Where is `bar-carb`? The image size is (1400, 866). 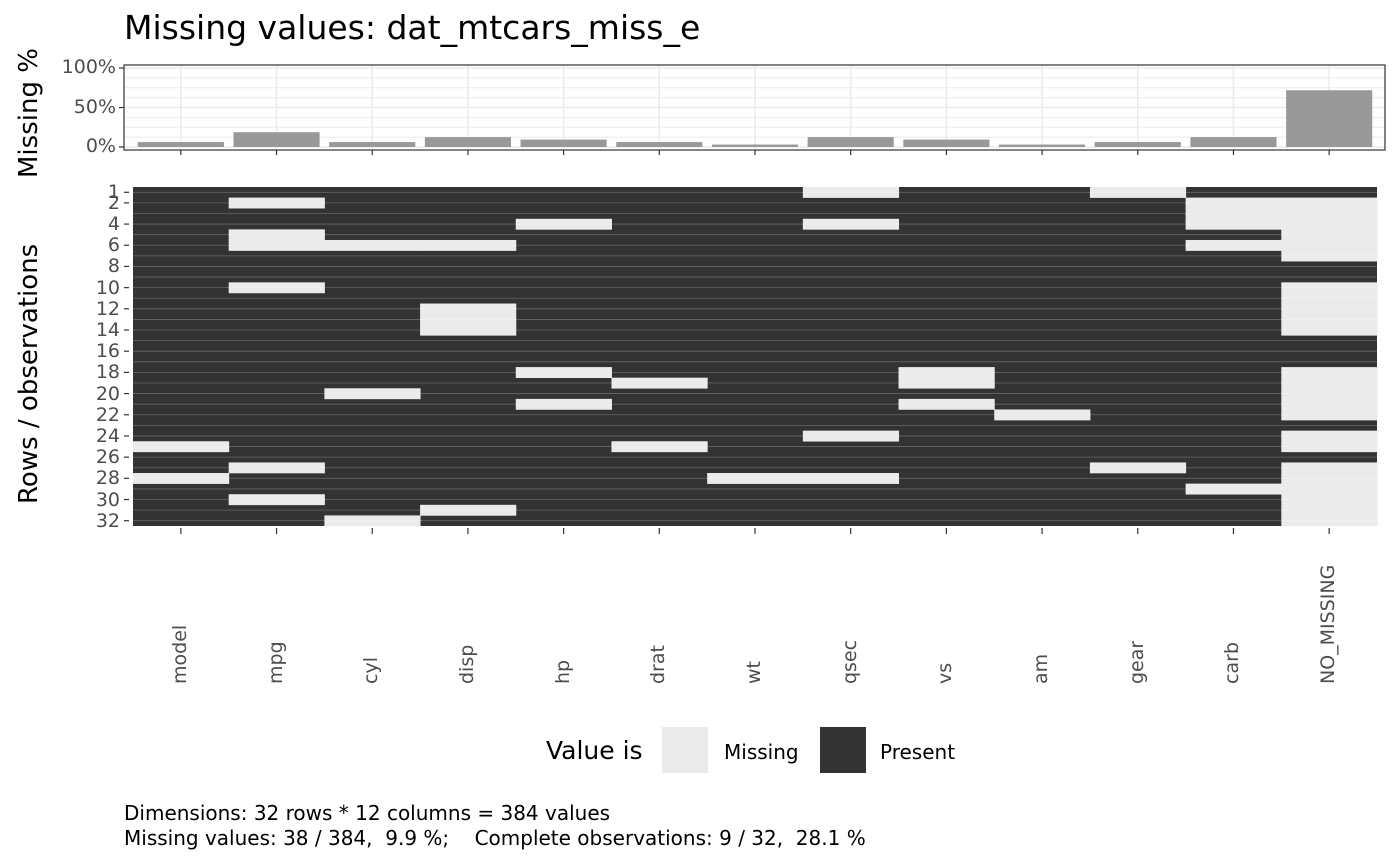
bar-carb is located at coordinates (1233, 142).